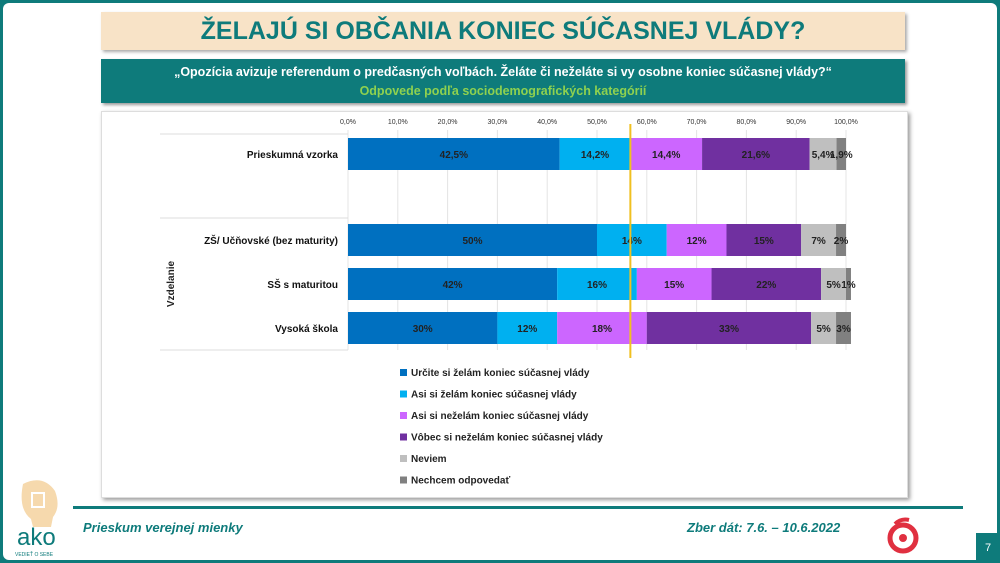  Describe the element at coordinates (163, 527) in the screenshot. I see `footer-survey-name: Prieskum verejnej mienky` at that location.